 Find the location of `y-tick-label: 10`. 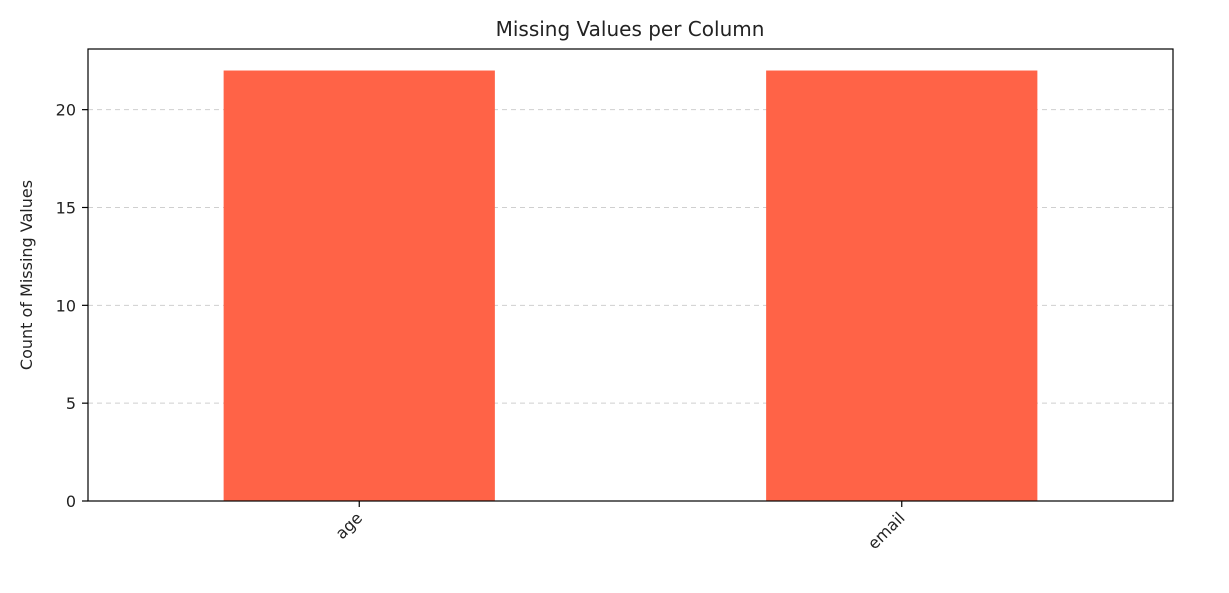

y-tick-label: 10 is located at coordinates (66, 305).